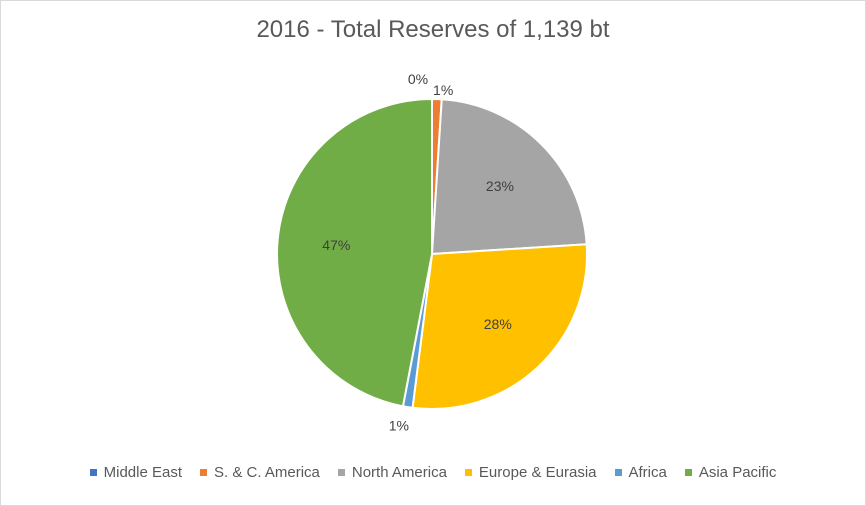 This screenshot has height=506, width=866. What do you see at coordinates (509, 177) in the screenshot?
I see `slice-north-america` at bounding box center [509, 177].